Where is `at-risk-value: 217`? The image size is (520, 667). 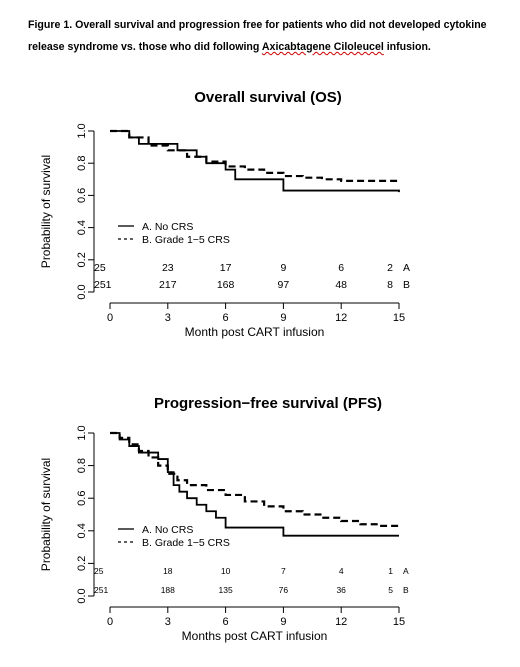 at-risk-value: 217 is located at coordinates (168, 285).